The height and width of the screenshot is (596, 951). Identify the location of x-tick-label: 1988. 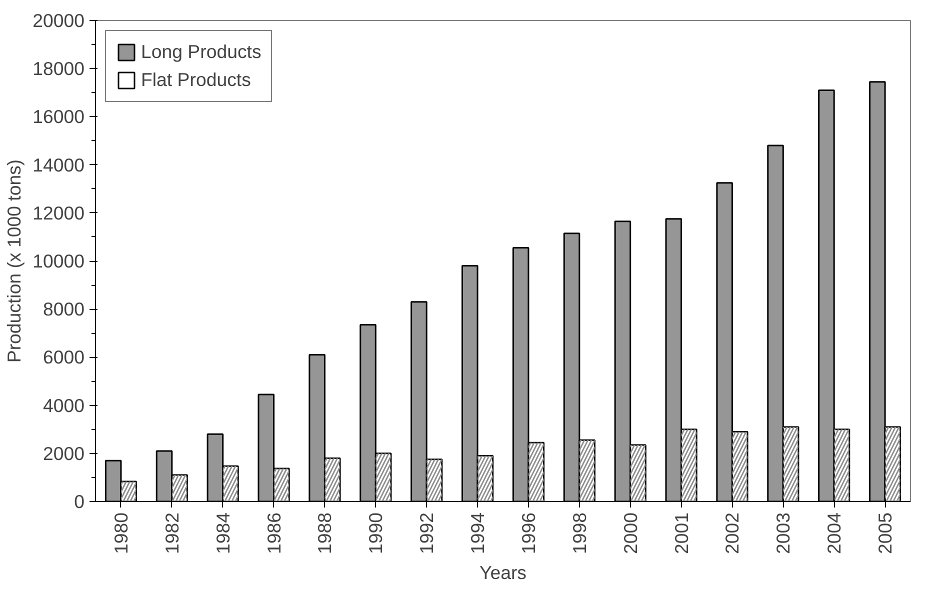
(325, 533).